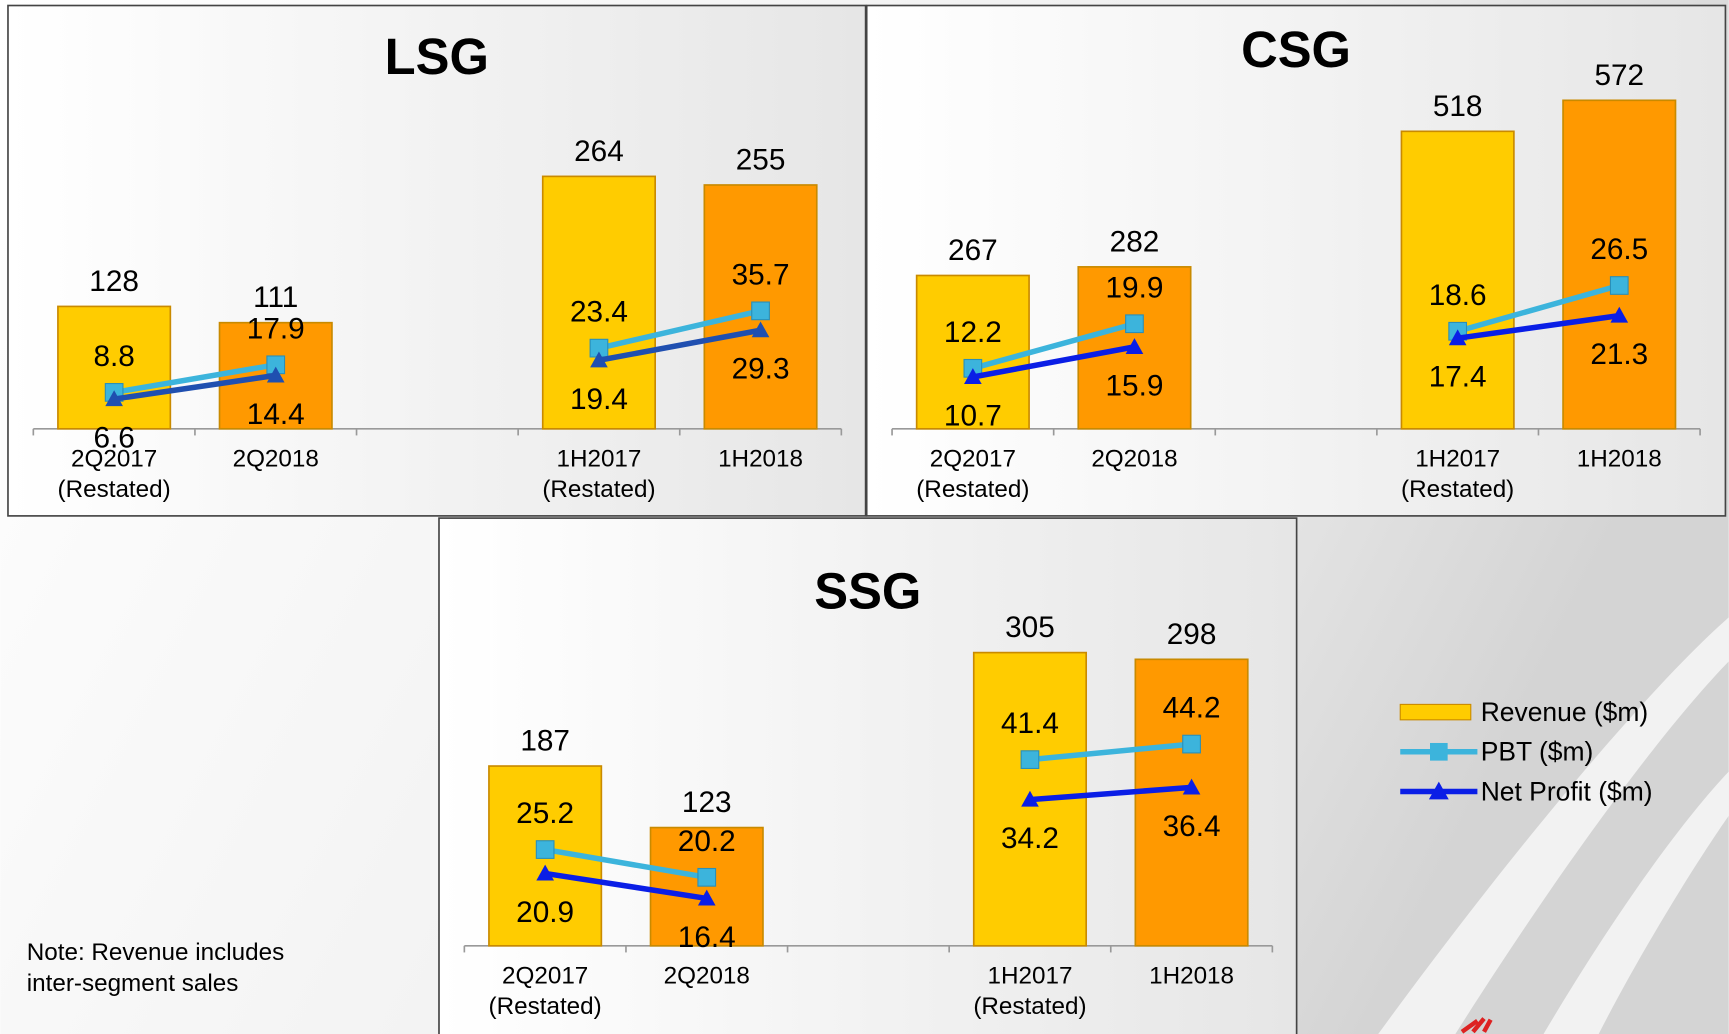 Image resolution: width=1729 pixels, height=1034 pixels. What do you see at coordinates (545, 912) in the screenshot?
I see `value-label: 20.9` at bounding box center [545, 912].